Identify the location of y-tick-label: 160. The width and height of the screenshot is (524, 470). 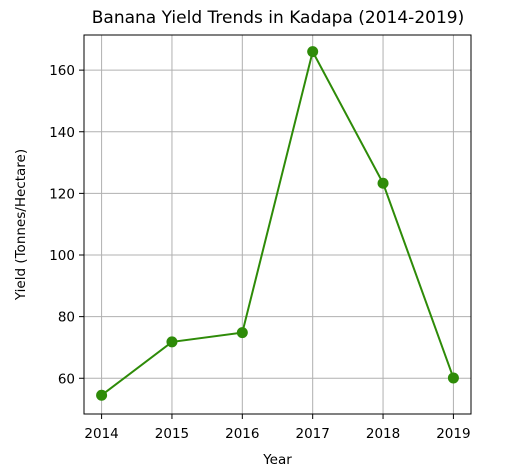
(62, 71).